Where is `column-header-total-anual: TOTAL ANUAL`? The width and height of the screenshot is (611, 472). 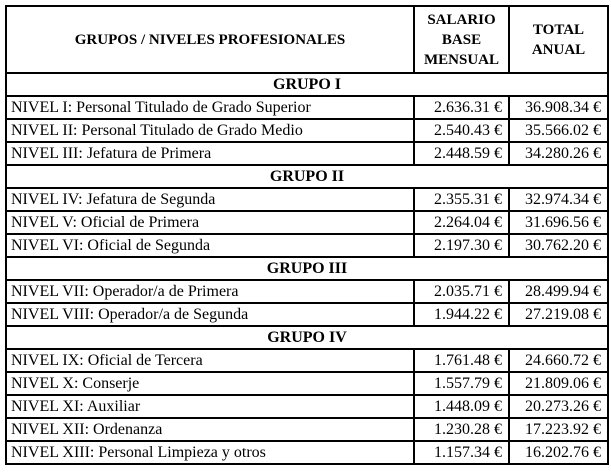
column-header-total-anual: TOTAL ANUAL is located at coordinates (558, 39).